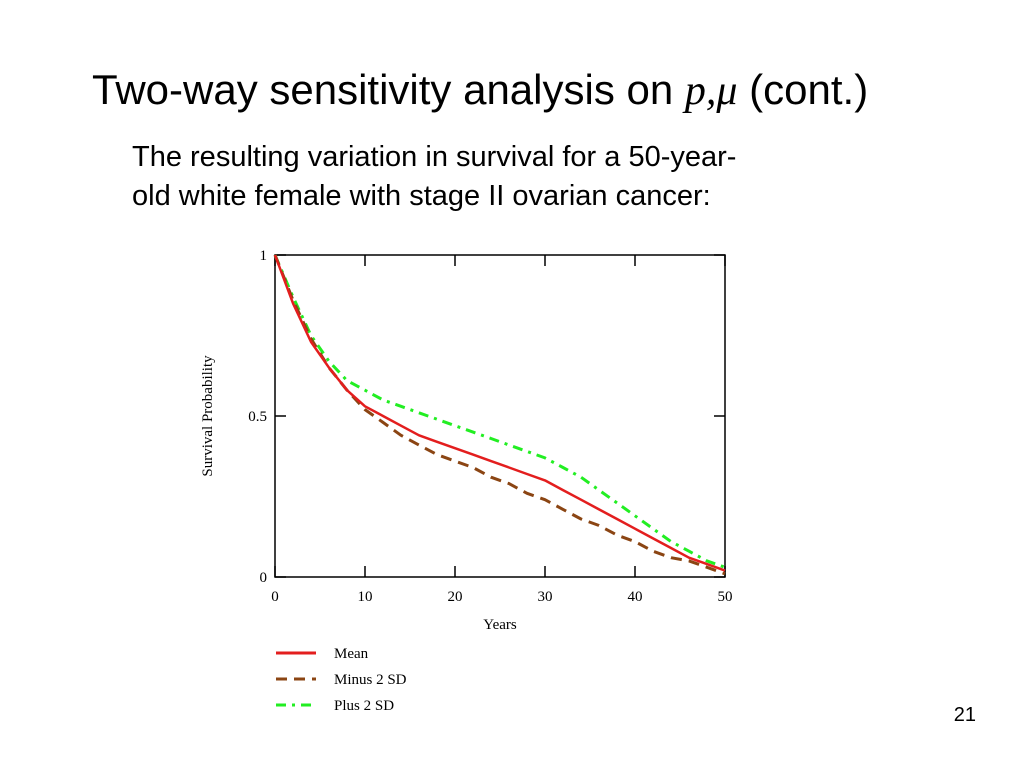 The width and height of the screenshot is (1024, 768). I want to click on x-tick-label: 20, so click(455, 597).